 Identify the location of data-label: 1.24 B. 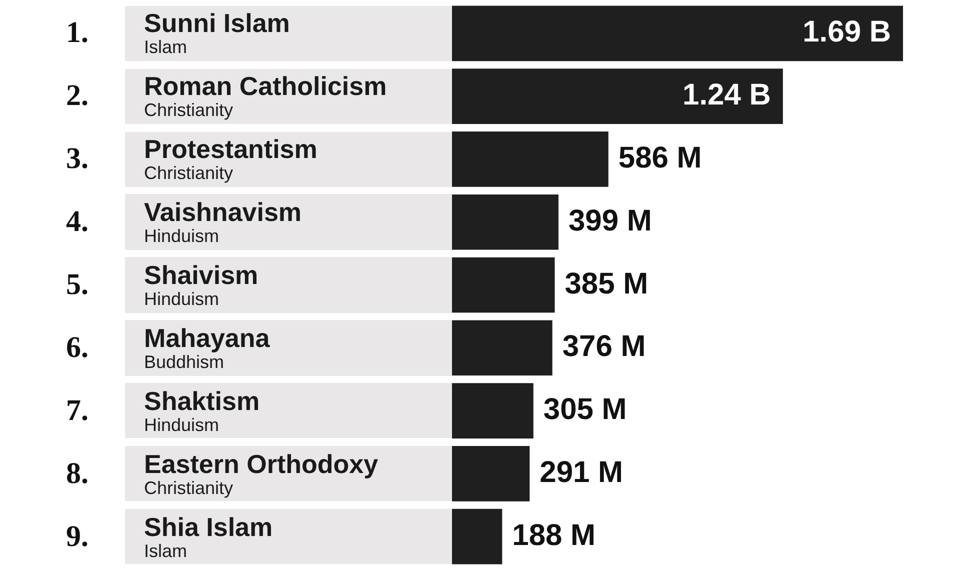
(726, 95).